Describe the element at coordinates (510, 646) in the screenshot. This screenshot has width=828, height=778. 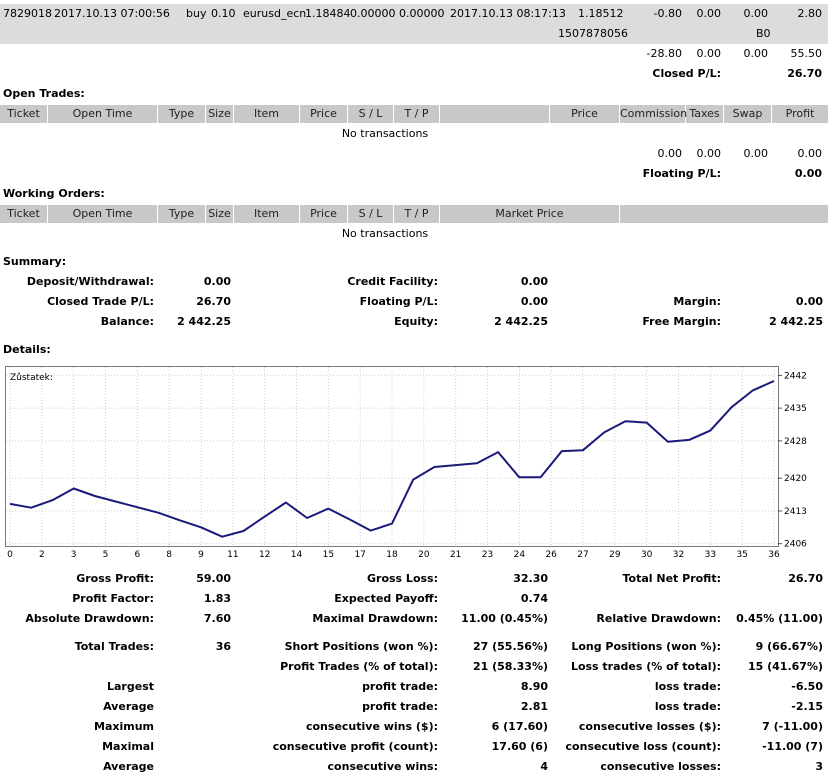
I see `short-positions-value: 27 (55.56%)` at that location.